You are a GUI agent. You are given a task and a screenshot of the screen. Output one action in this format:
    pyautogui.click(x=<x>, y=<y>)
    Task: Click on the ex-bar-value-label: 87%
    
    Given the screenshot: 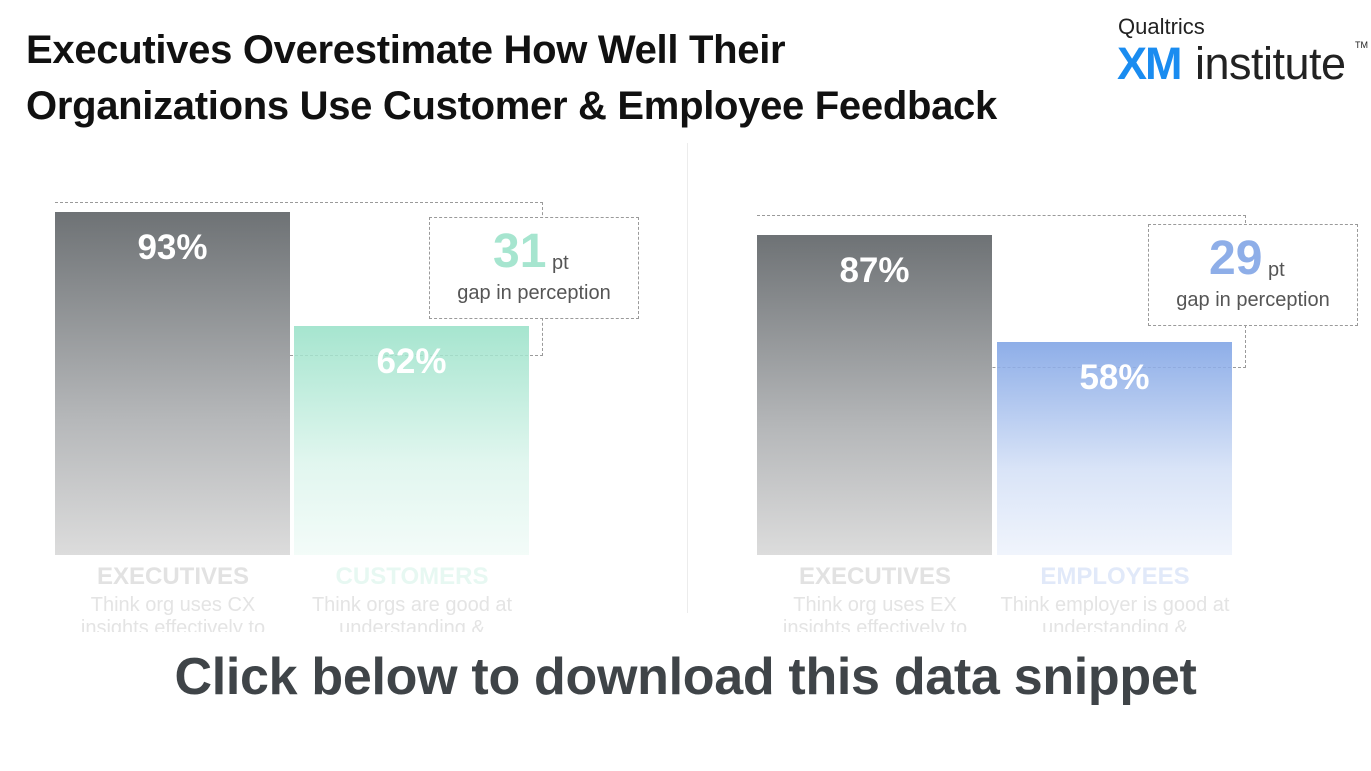 What is the action you would take?
    pyautogui.click(x=874, y=270)
    